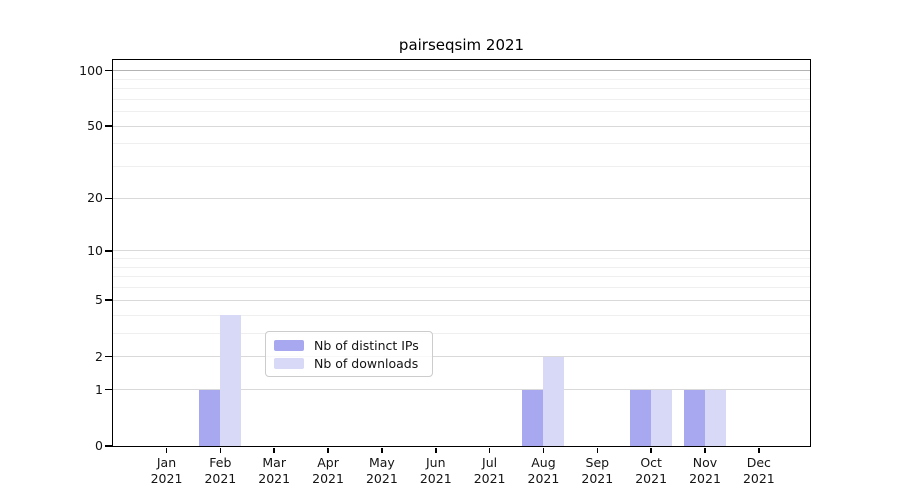 The height and width of the screenshot is (500, 900). Describe the element at coordinates (489, 470) in the screenshot. I see `x-axis-tick-label: Jul 2021` at that location.